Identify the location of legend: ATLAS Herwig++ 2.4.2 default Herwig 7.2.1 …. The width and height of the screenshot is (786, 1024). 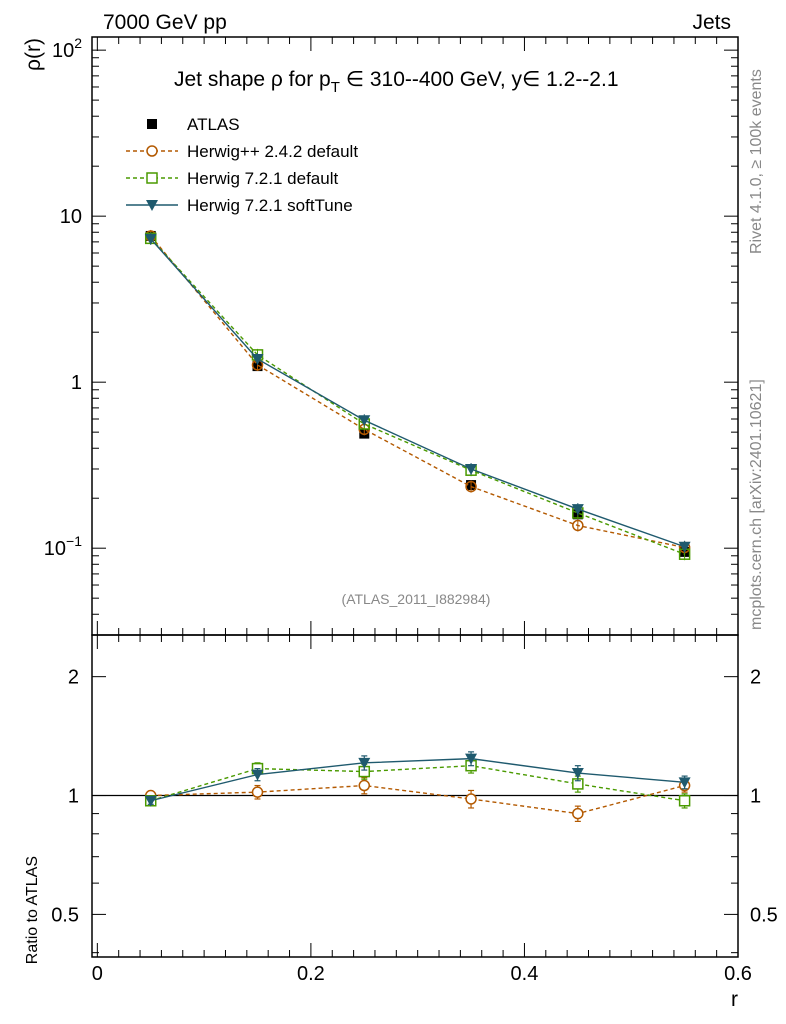
(242, 165).